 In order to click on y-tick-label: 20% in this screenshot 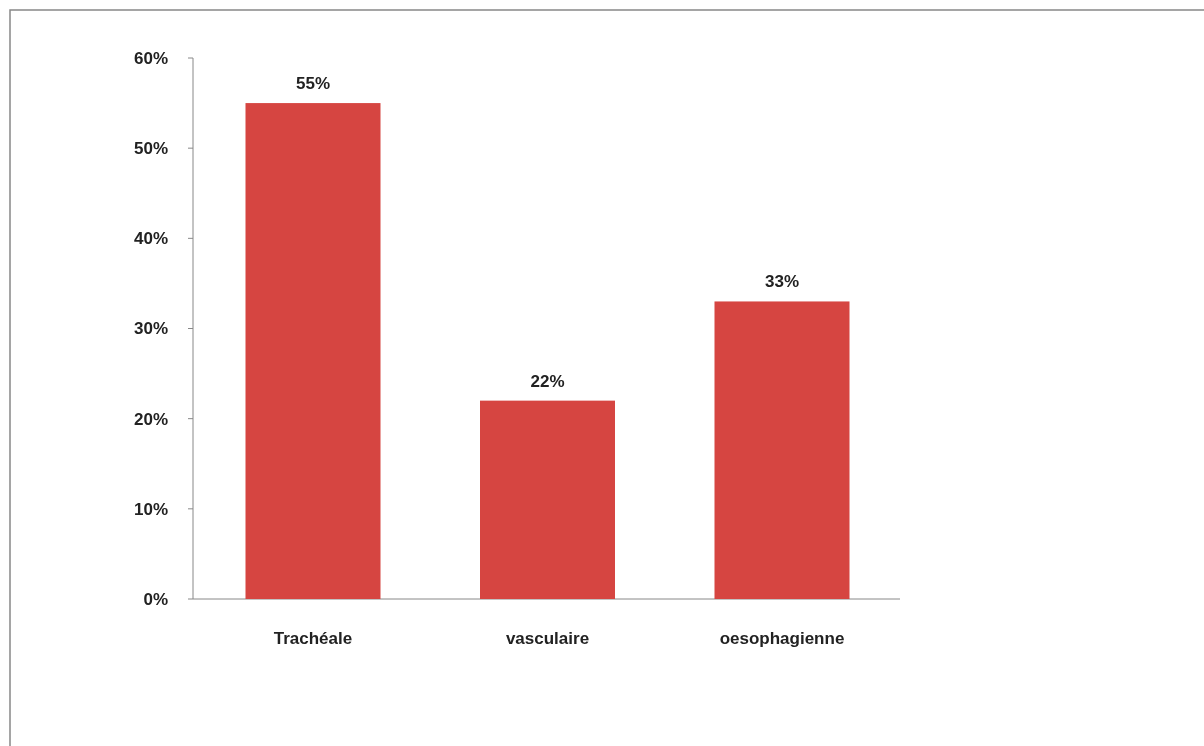, I will do `click(150, 419)`.